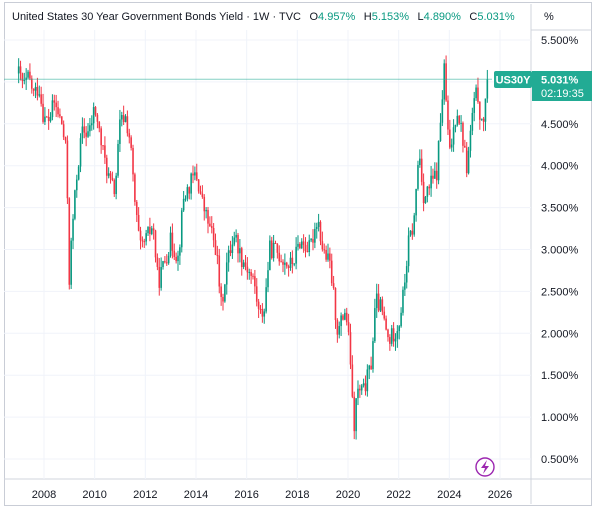 This screenshot has height=508, width=600. What do you see at coordinates (560, 334) in the screenshot?
I see `y-tick-label: 2.000%` at bounding box center [560, 334].